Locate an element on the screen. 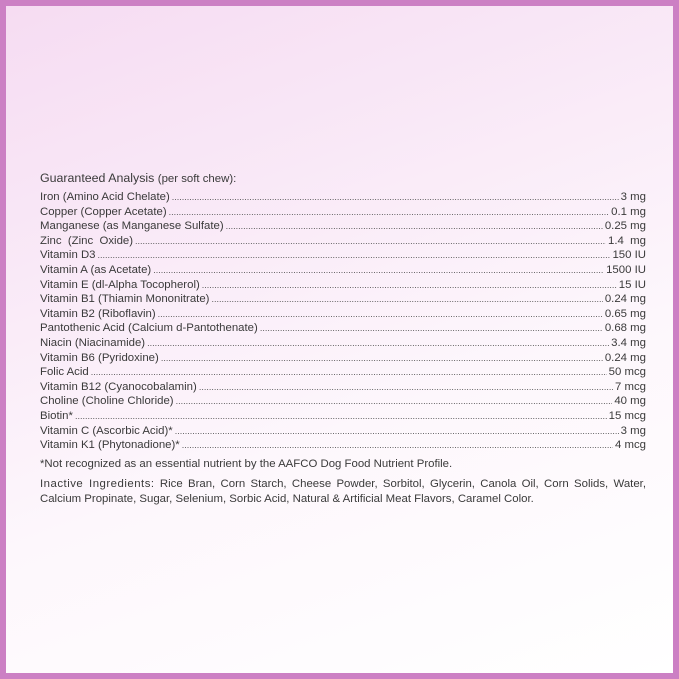 This screenshot has width=679, height=679. nutrient-name: Copper (Copper Acetate) is located at coordinates (103, 211).